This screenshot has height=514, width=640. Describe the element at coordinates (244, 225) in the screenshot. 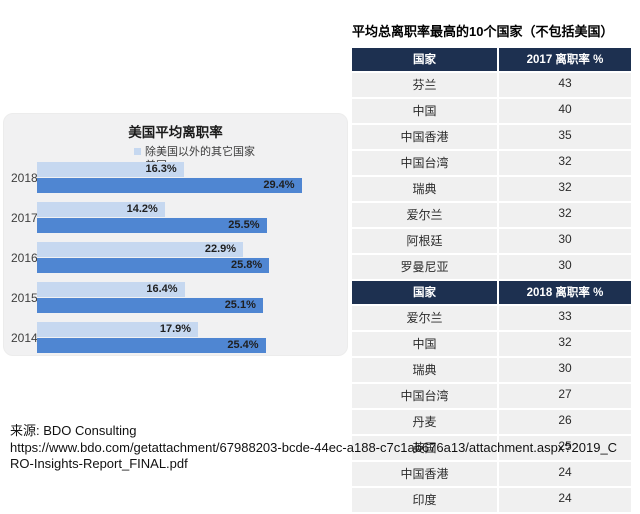

I see `bar-value-label: 25.5%` at that location.